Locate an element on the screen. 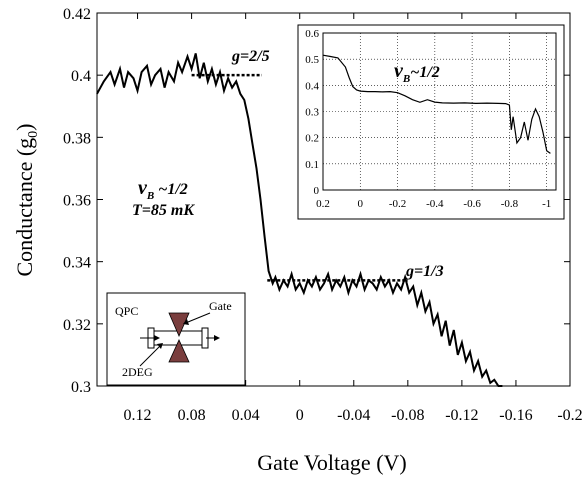  inset-x-tick-label: -1 is located at coordinates (546, 204).